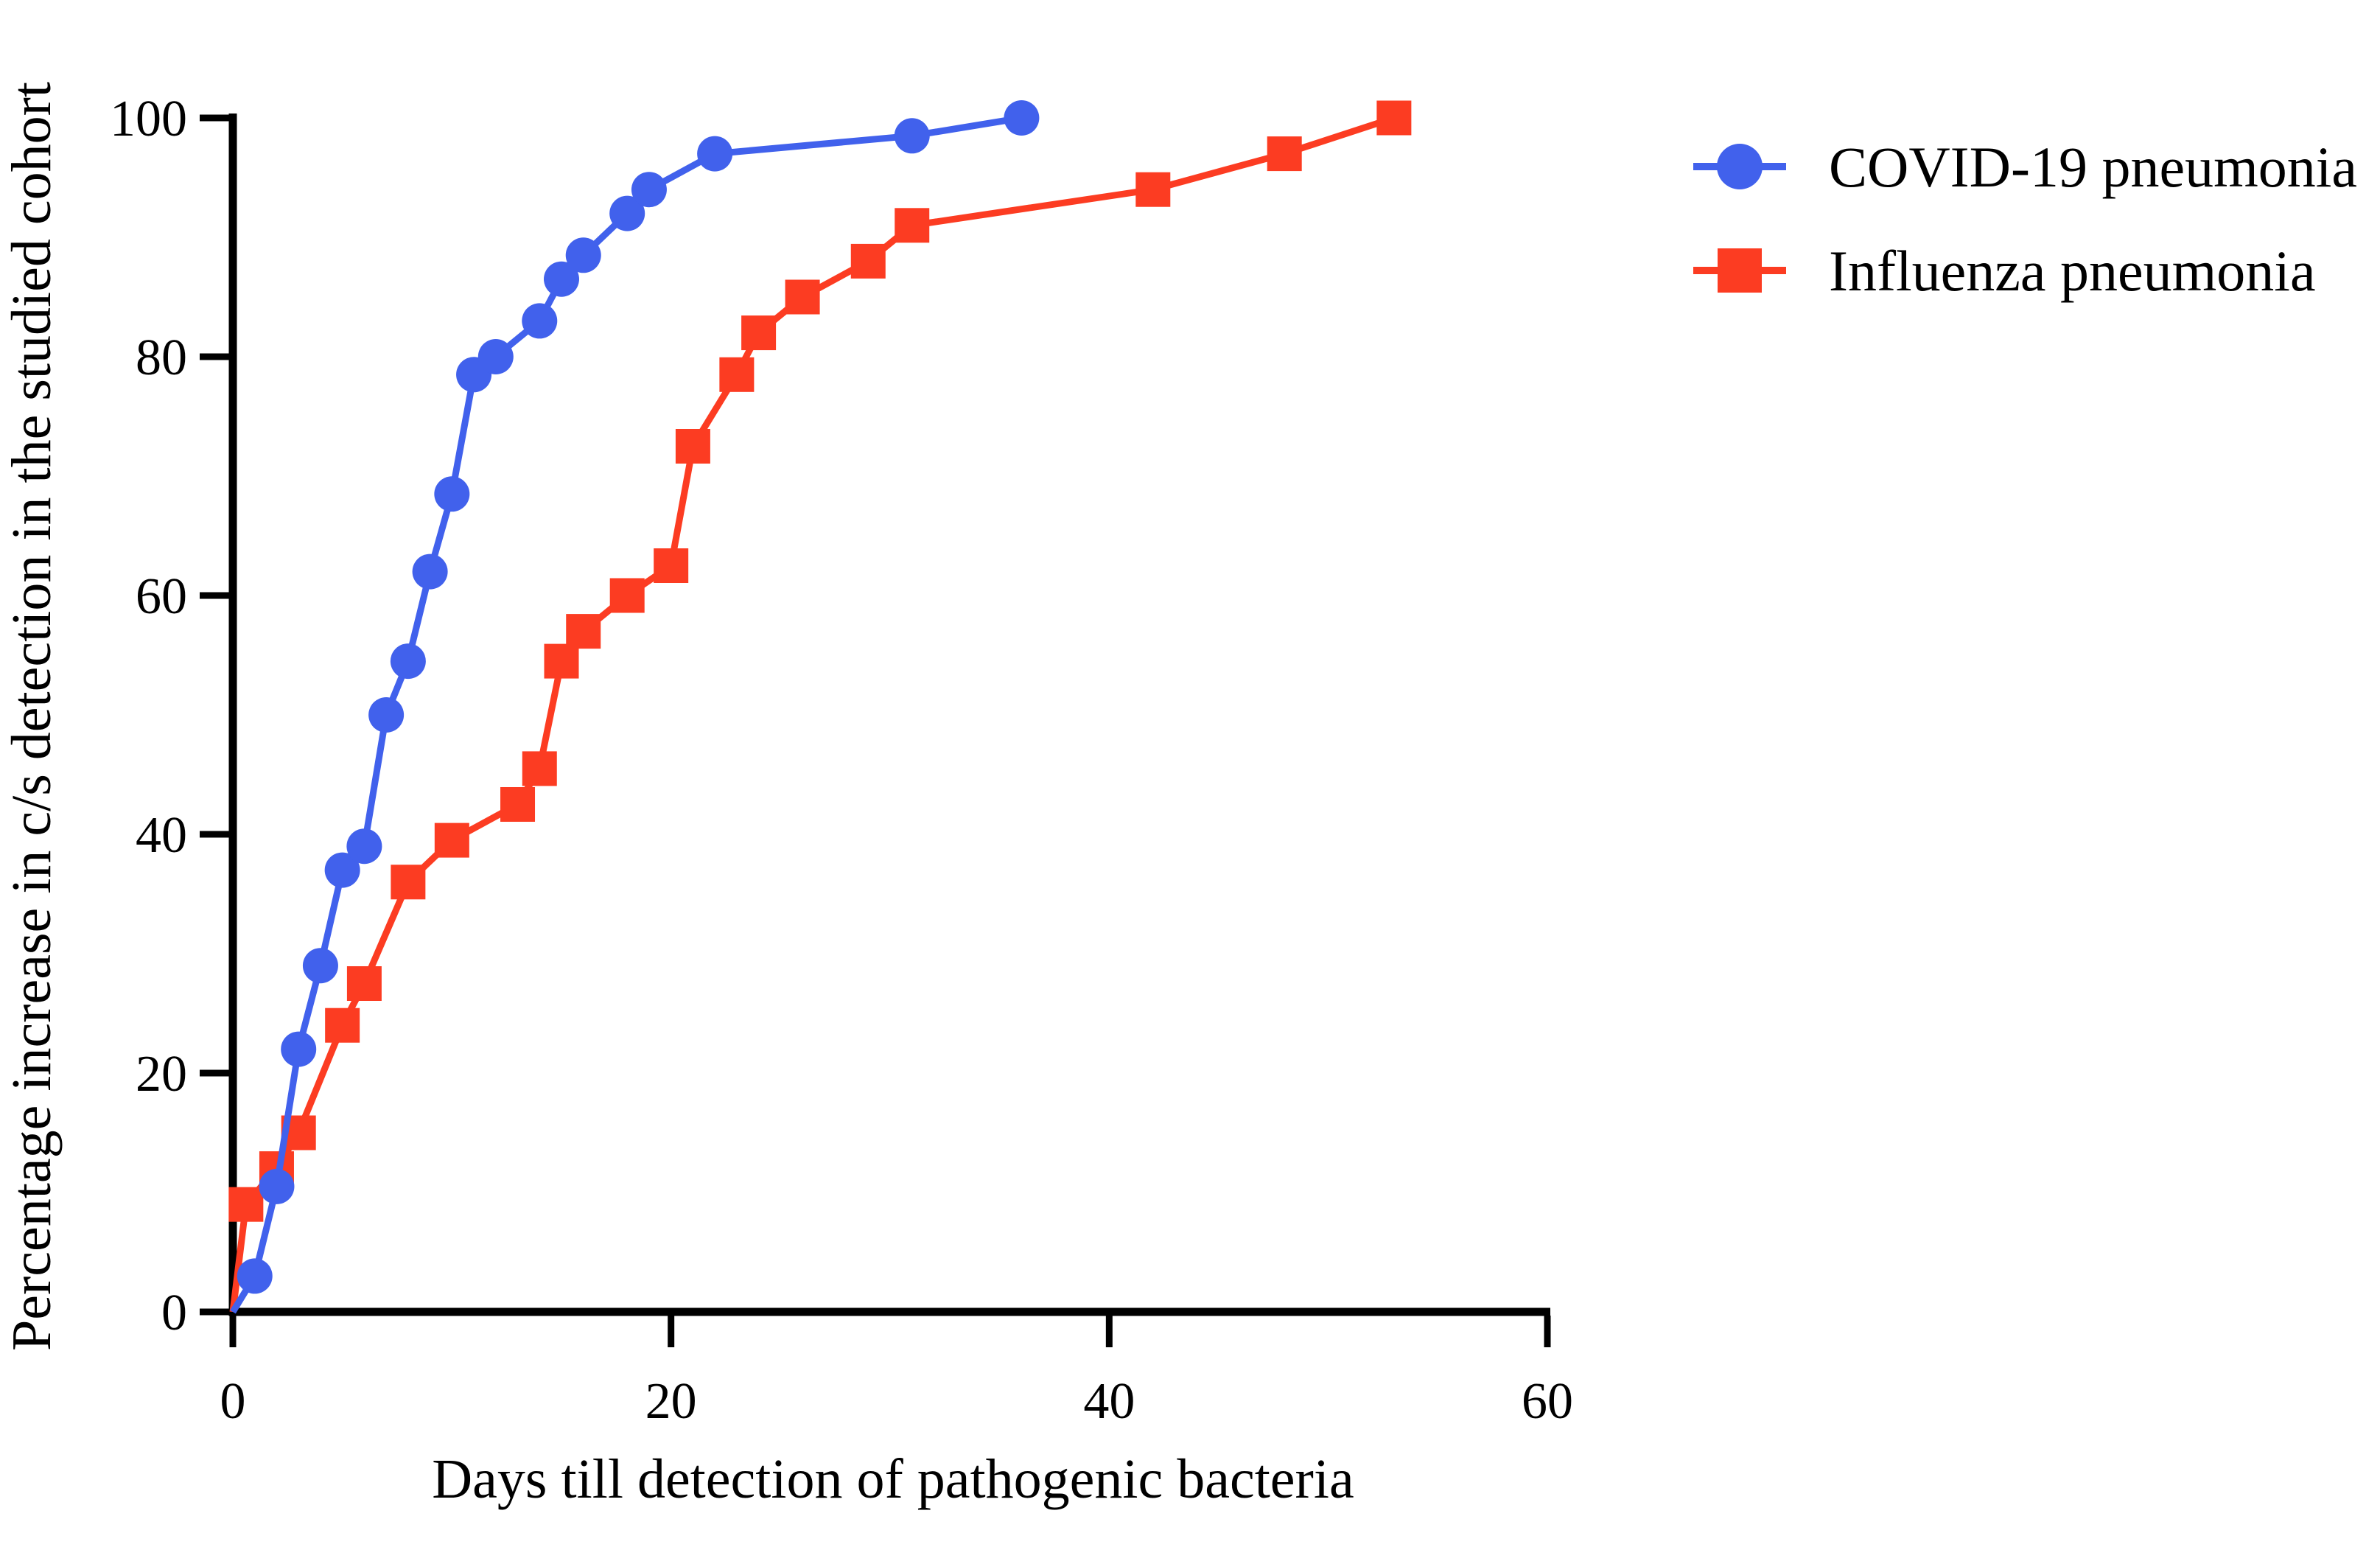 Image resolution: width=2380 pixels, height=1547 pixels. Describe the element at coordinates (161, 1075) in the screenshot. I see `y-tick-label: 20` at that location.